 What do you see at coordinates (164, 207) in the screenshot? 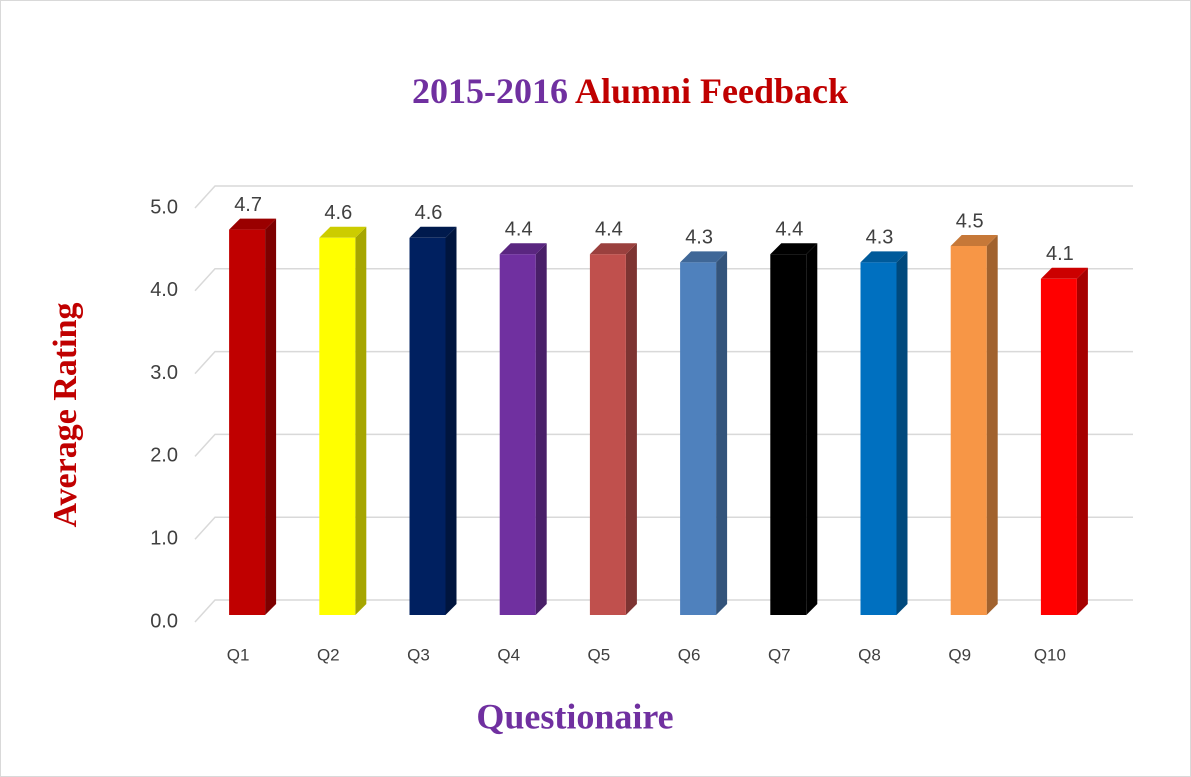
I see `y-tick-label: 5.0` at bounding box center [164, 207].